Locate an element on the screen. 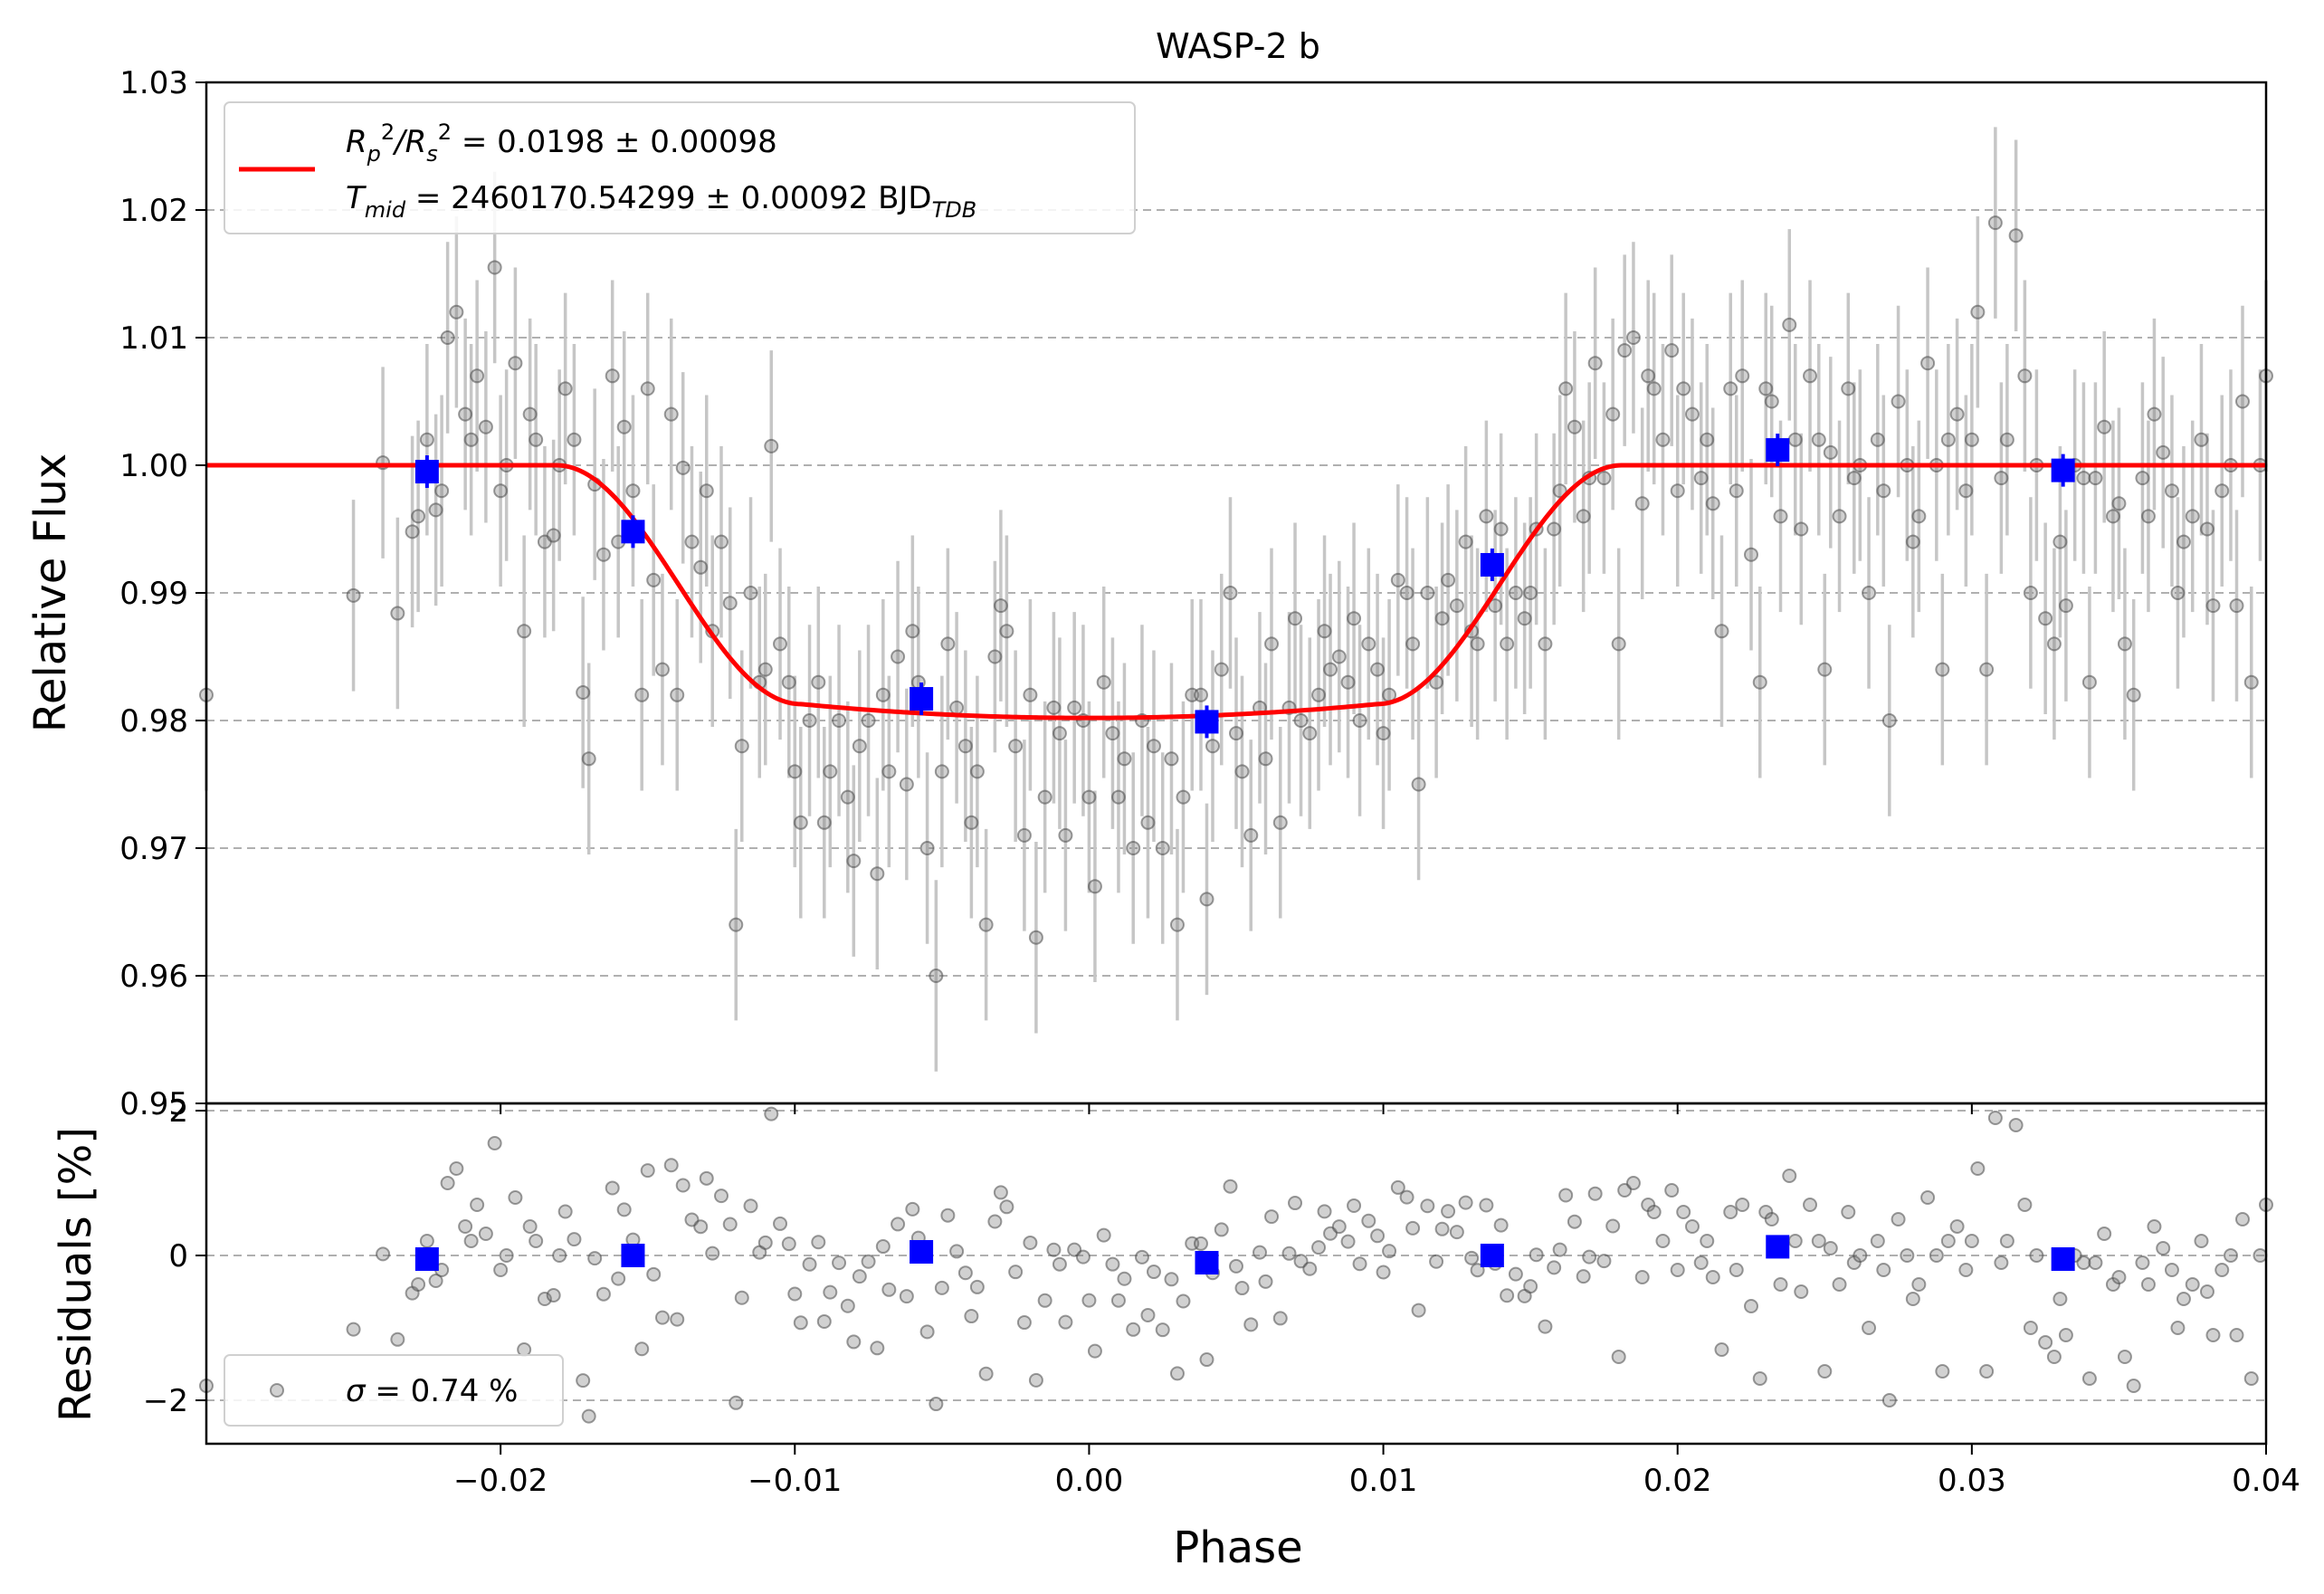  binned-residuals is located at coordinates (1245, 1255).